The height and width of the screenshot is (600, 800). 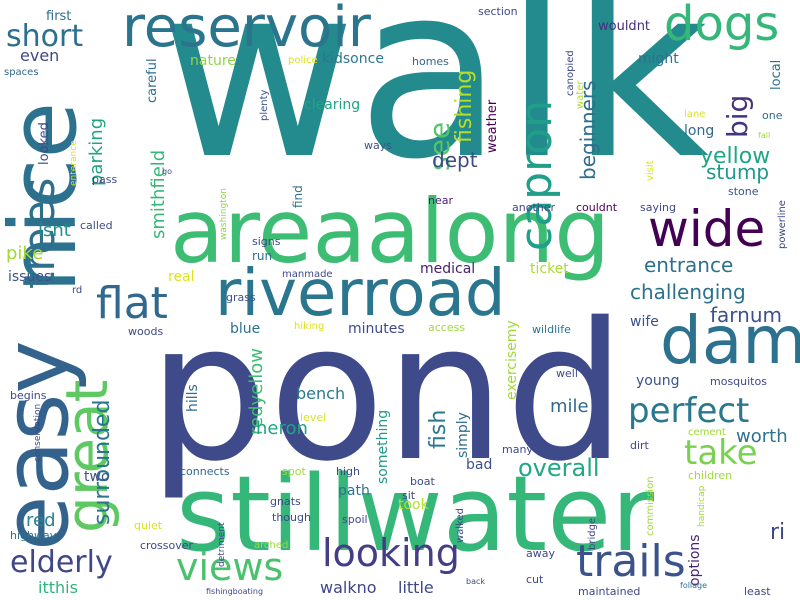 What do you see at coordinates (354, 491) in the screenshot?
I see `word: path` at bounding box center [354, 491].